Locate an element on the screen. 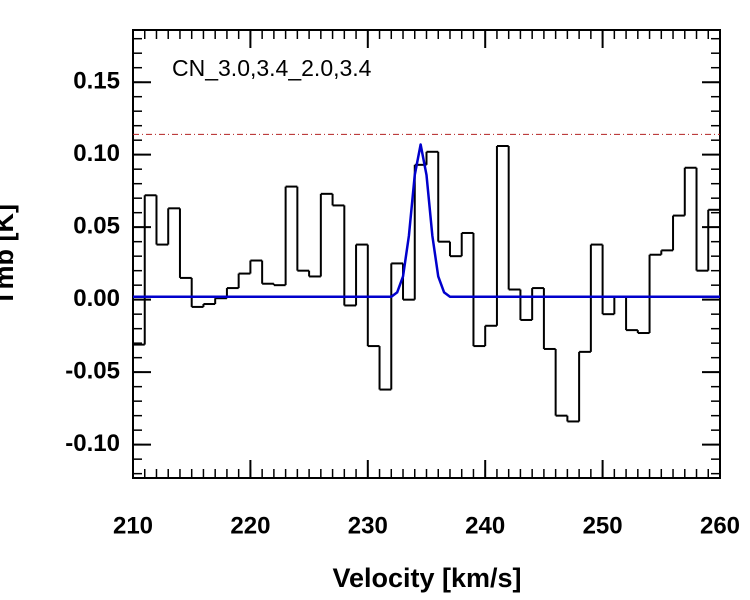 The width and height of the screenshot is (750, 600). y-tick-label: -0.05 is located at coordinates (92, 371).